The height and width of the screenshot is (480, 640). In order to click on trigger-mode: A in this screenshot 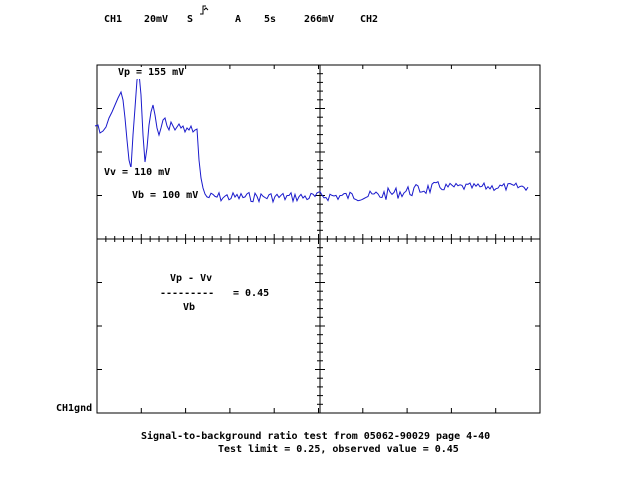, I will do `click(238, 19)`.